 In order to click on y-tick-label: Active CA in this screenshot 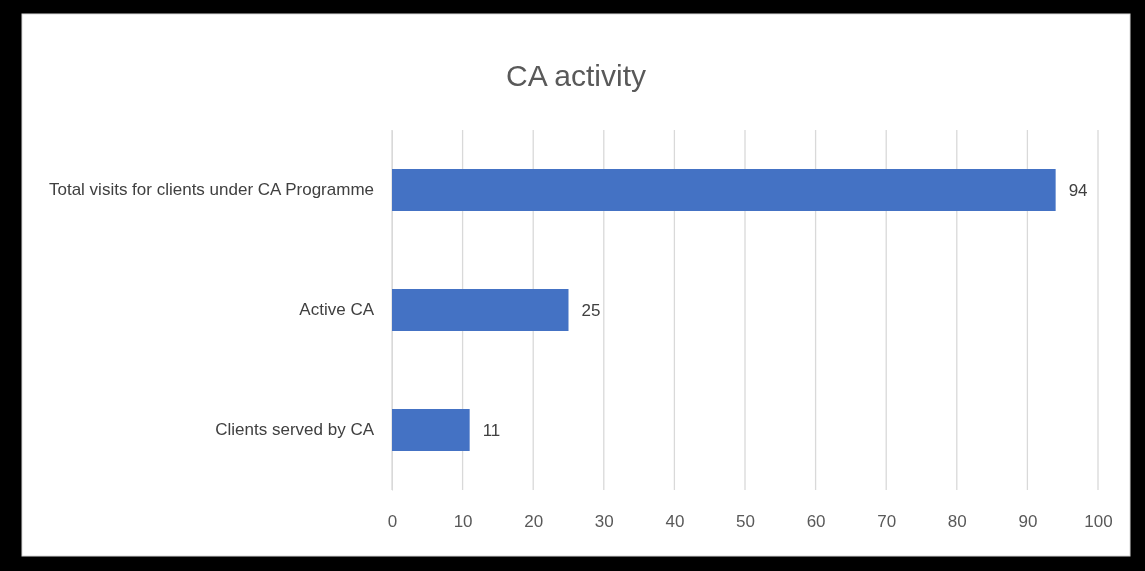, I will do `click(337, 310)`.